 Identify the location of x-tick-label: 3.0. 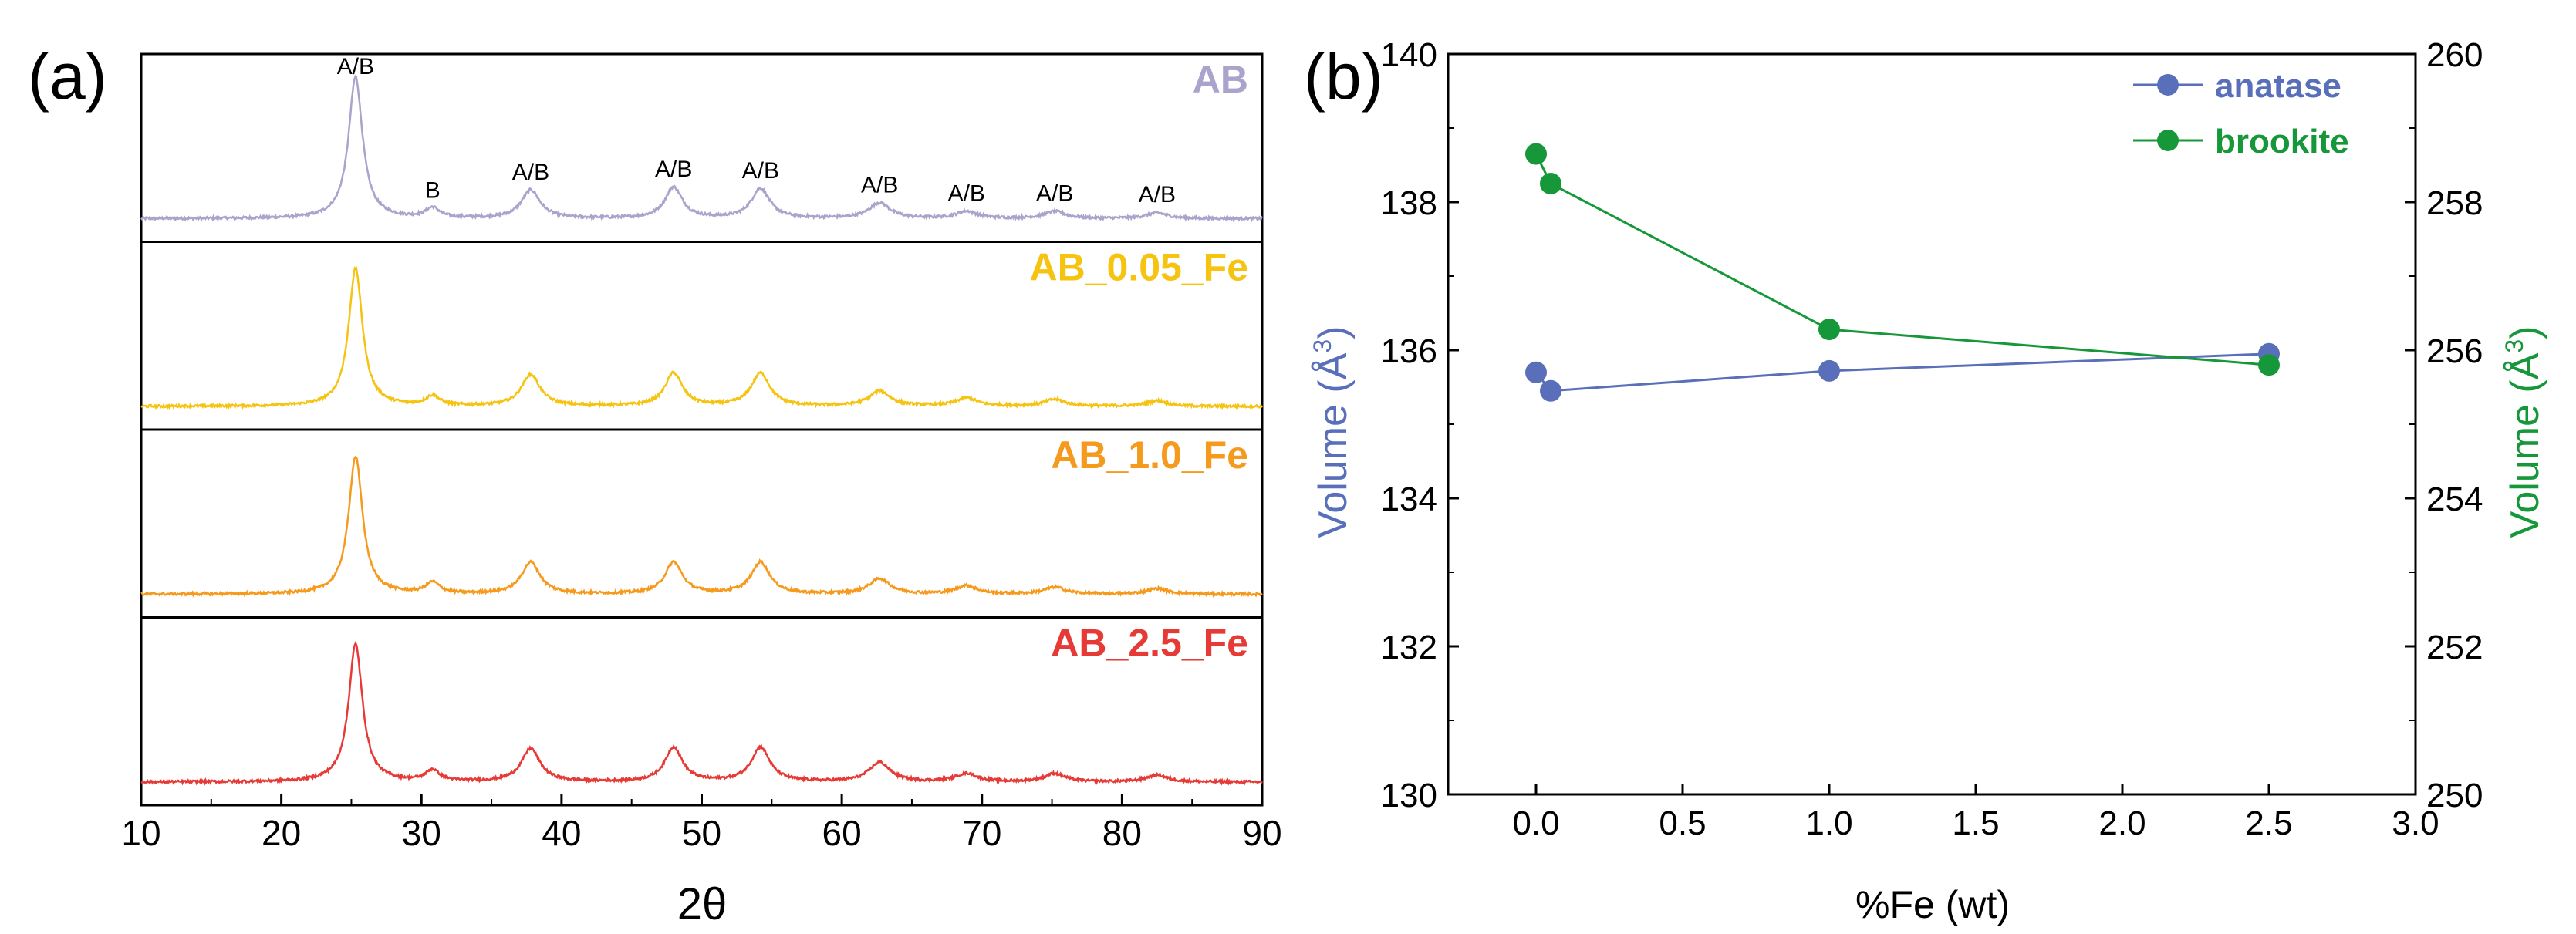
(2415, 823).